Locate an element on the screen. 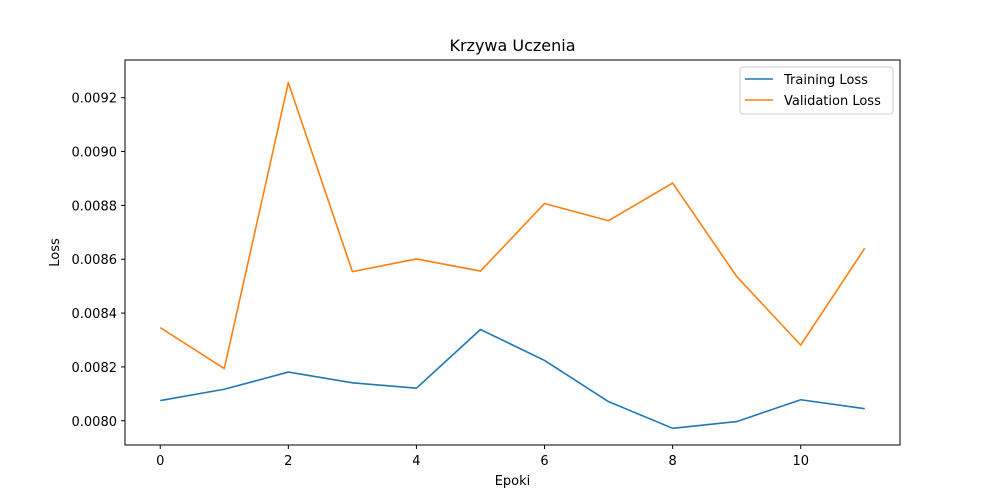  legend-label-validation-loss: Validation Loss is located at coordinates (832, 101).